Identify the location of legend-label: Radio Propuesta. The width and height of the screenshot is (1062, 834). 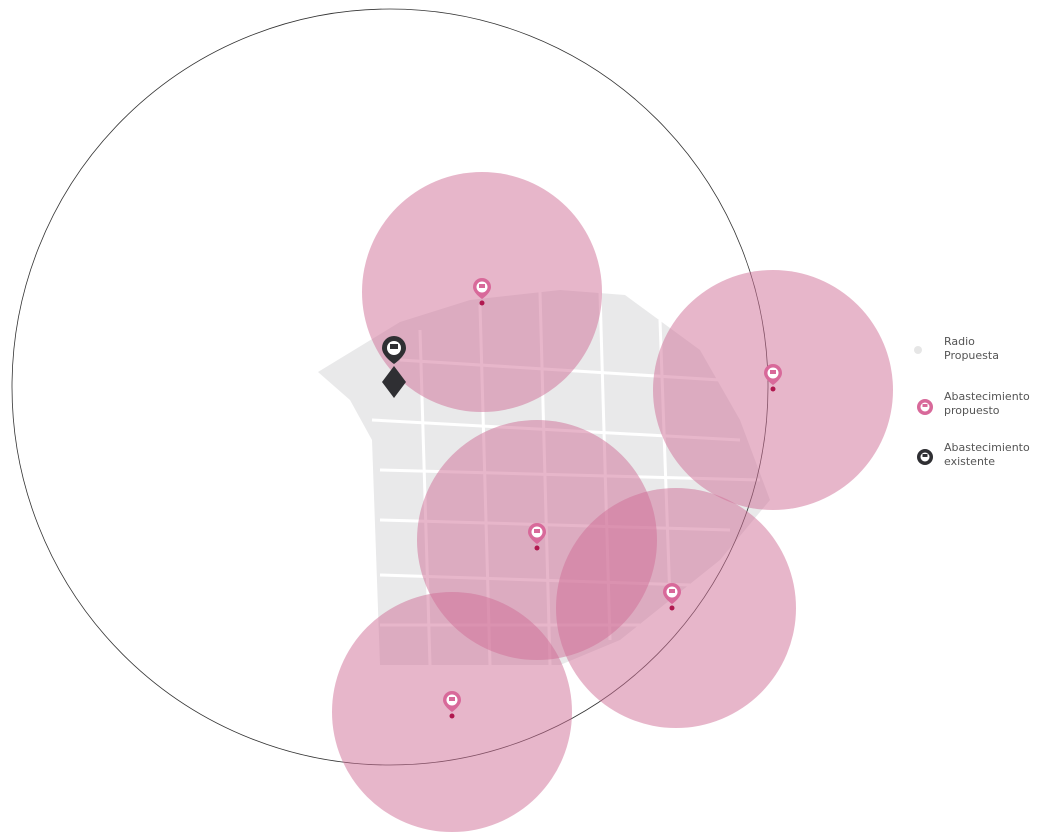
(971, 348).